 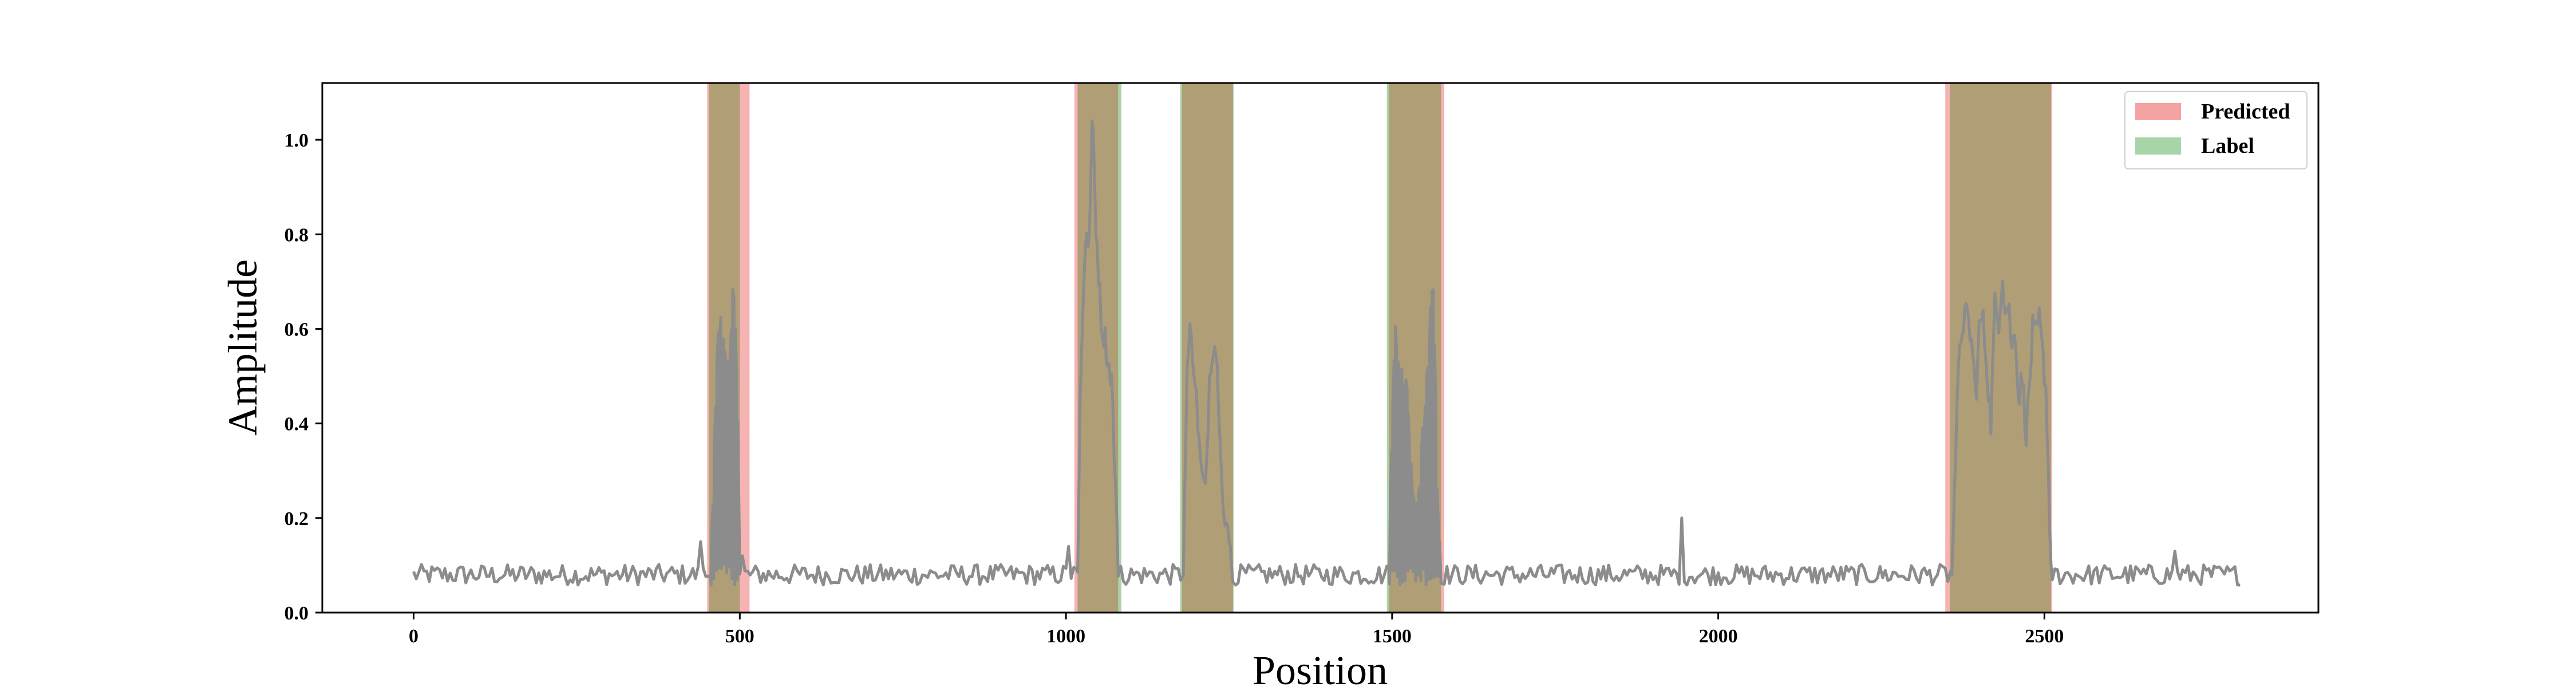 I want to click on legend-swatch-label, so click(x=2158, y=146).